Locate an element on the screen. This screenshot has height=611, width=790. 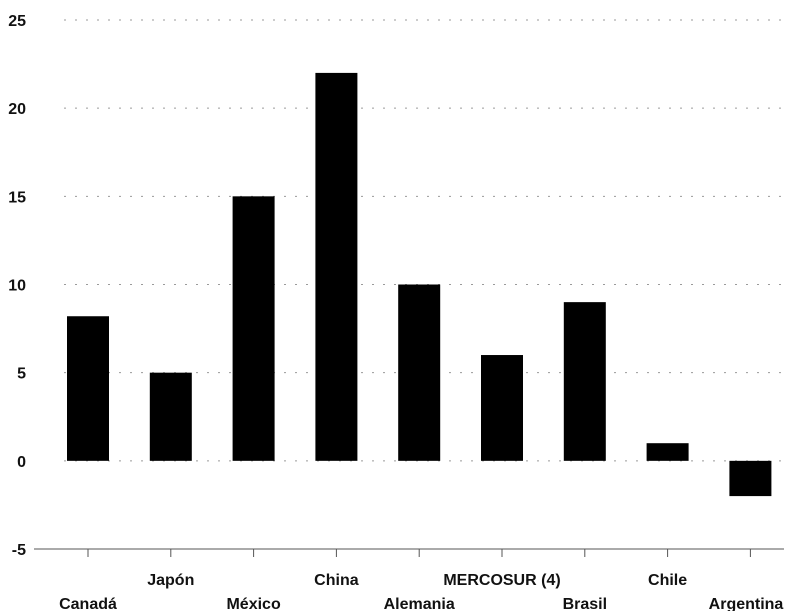
y-tick-label: 10 is located at coordinates (17, 286).